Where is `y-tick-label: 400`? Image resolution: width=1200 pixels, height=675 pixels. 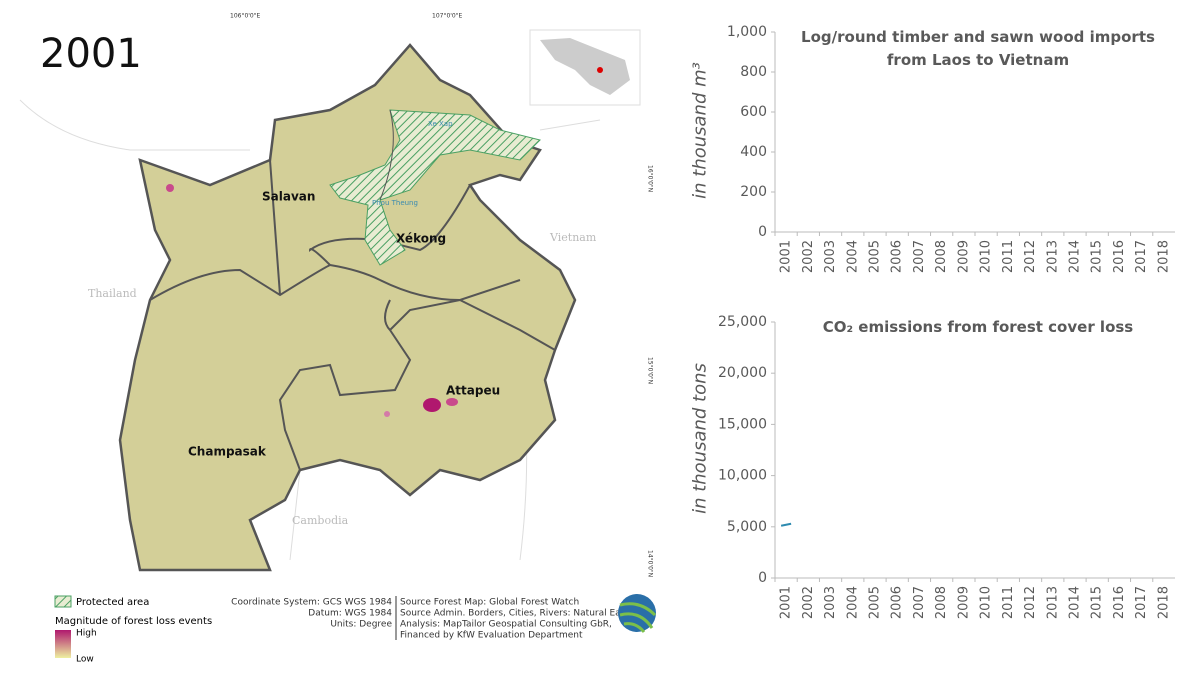 y-tick-label: 400 is located at coordinates (753, 152).